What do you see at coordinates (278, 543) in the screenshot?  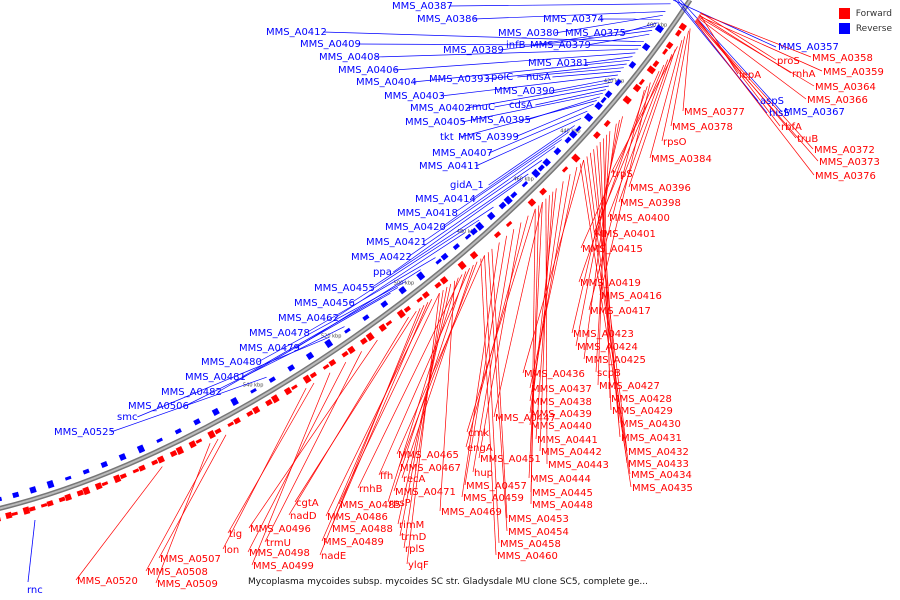 I see `forward-gene-label: trmU` at bounding box center [278, 543].